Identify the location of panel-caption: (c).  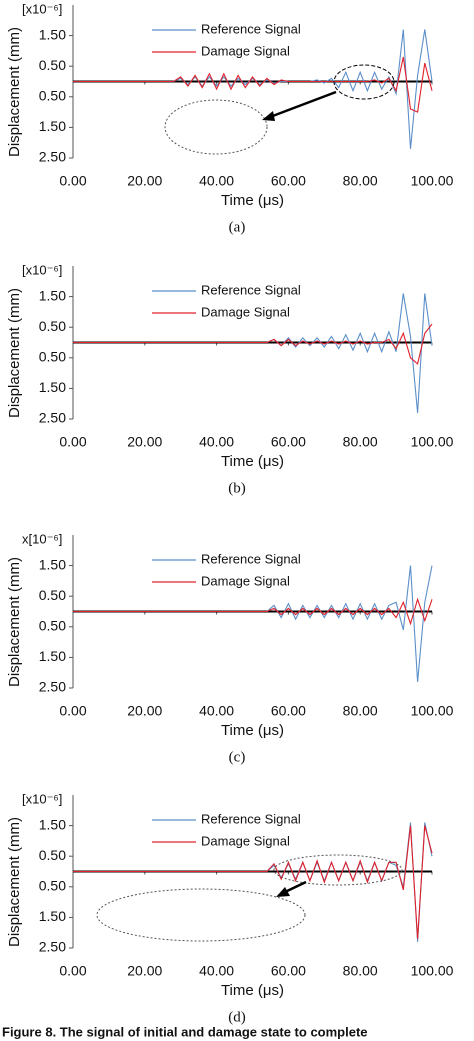
(237, 757).